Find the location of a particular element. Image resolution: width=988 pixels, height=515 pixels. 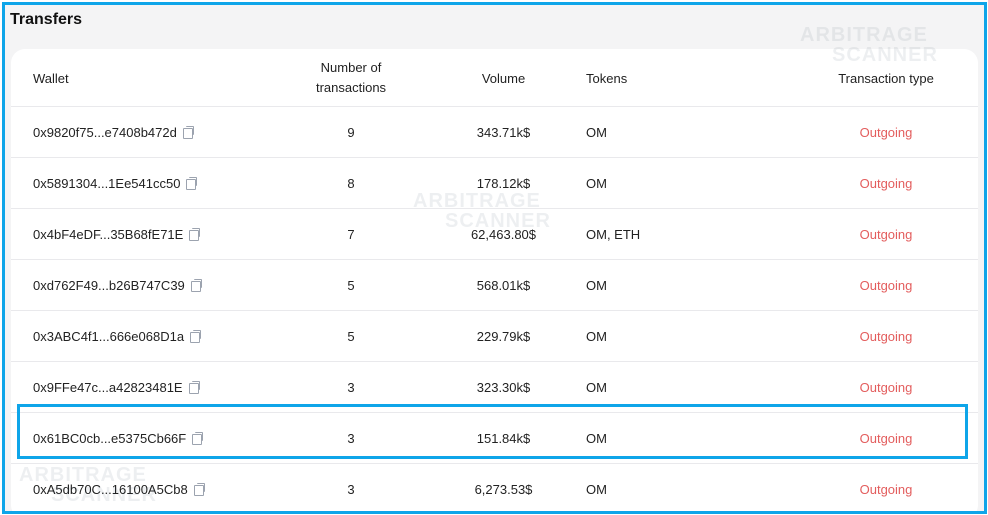

transaction-count: 9 is located at coordinates (351, 132).